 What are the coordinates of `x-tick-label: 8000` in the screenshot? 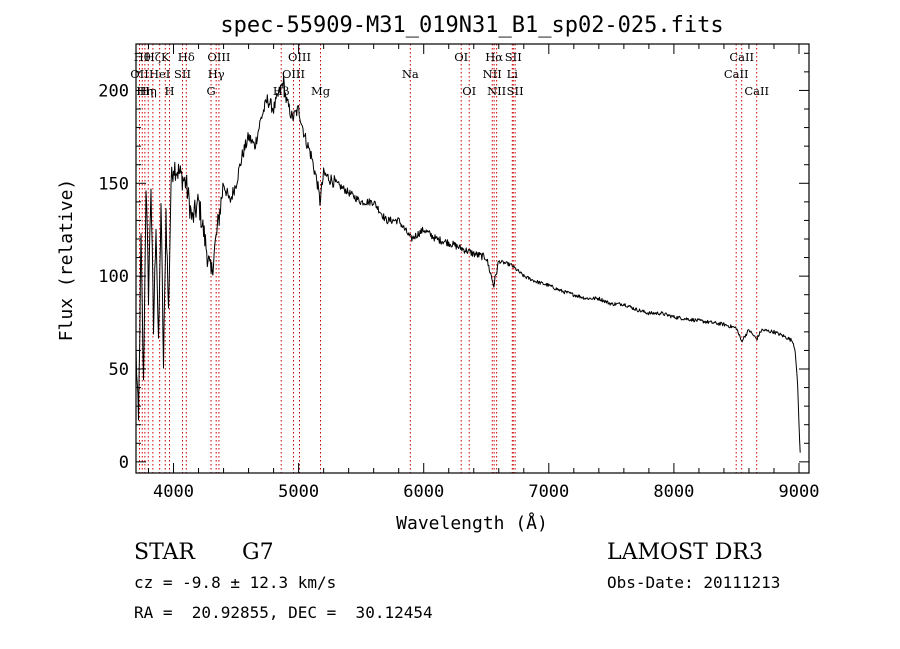 It's located at (673, 492).